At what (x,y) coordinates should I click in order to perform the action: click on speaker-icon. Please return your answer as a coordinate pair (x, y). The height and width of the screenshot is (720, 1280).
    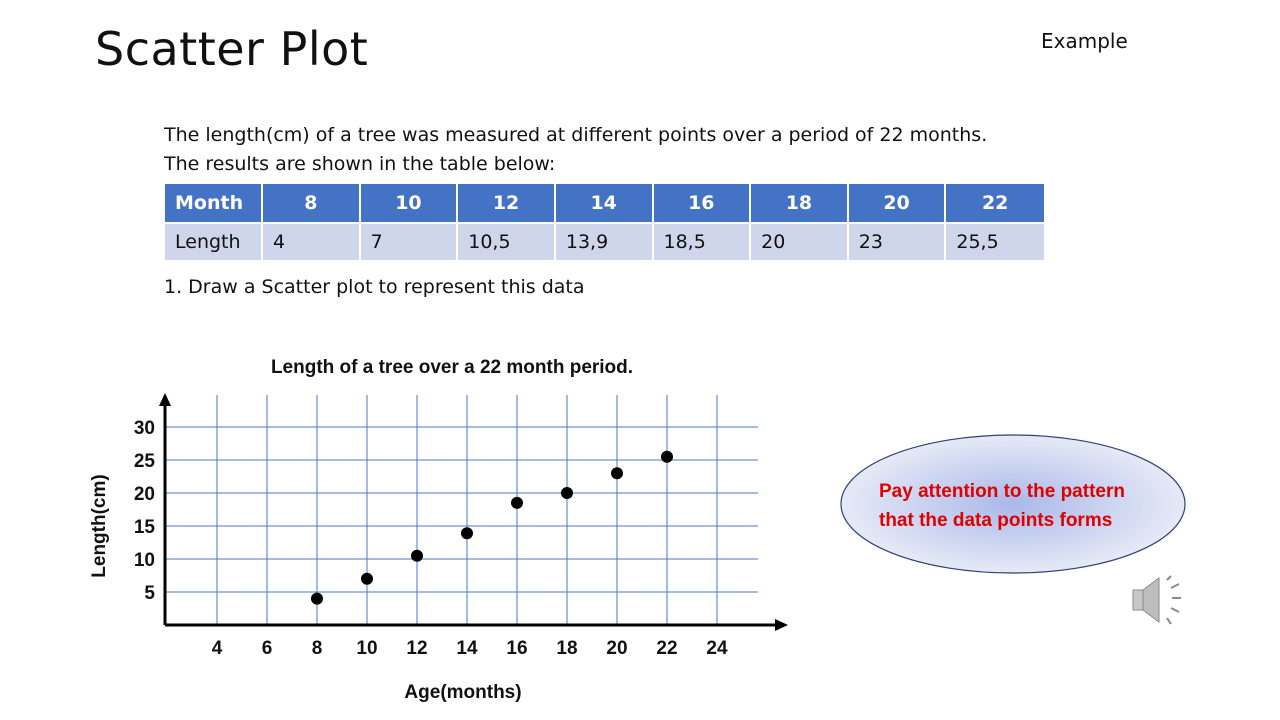
    Looking at the image, I should click on (1156, 600).